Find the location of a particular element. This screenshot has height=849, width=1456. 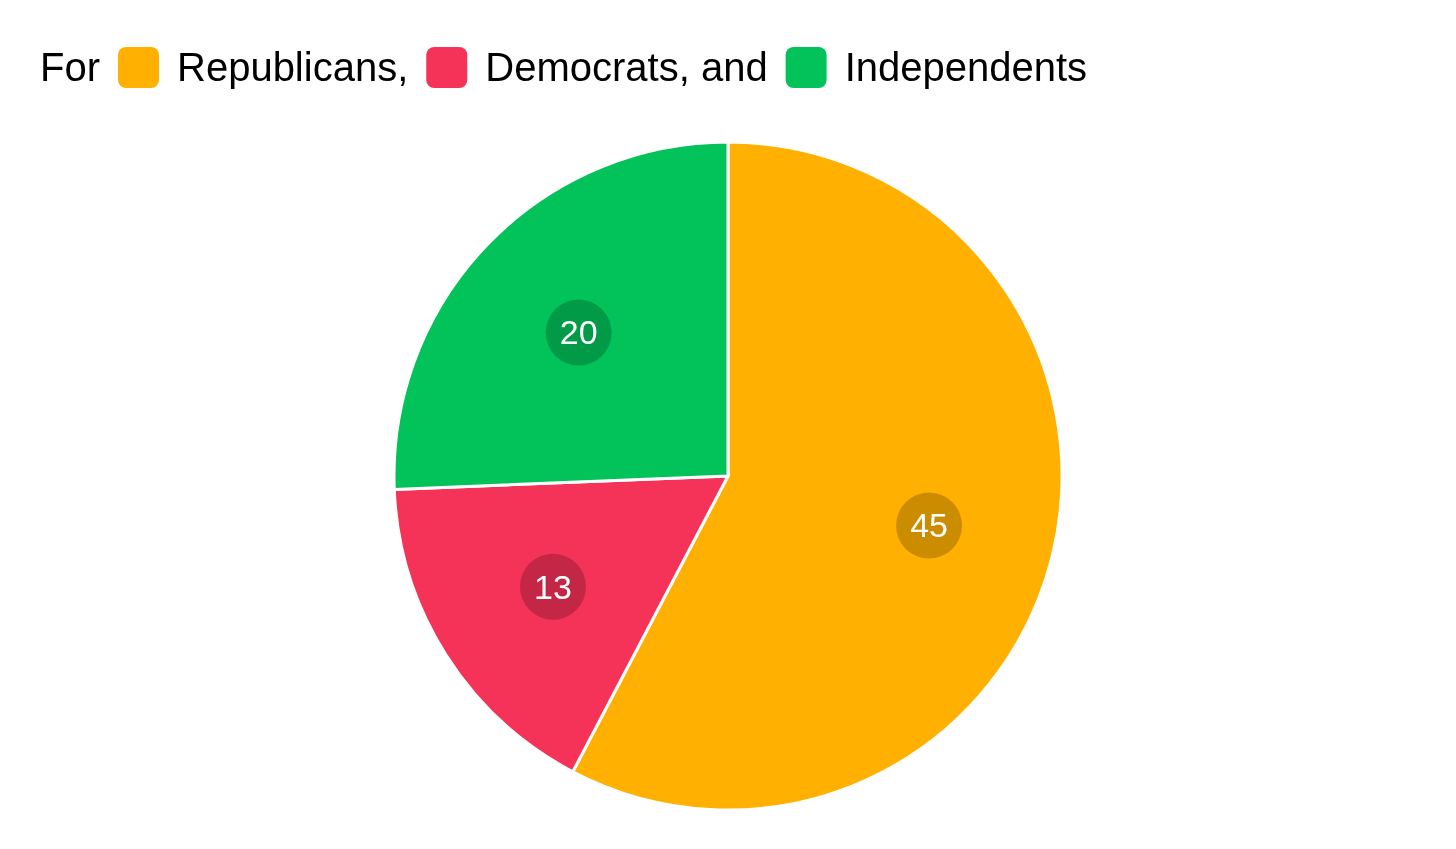

legend-label: Republicans is located at coordinates (287, 67).